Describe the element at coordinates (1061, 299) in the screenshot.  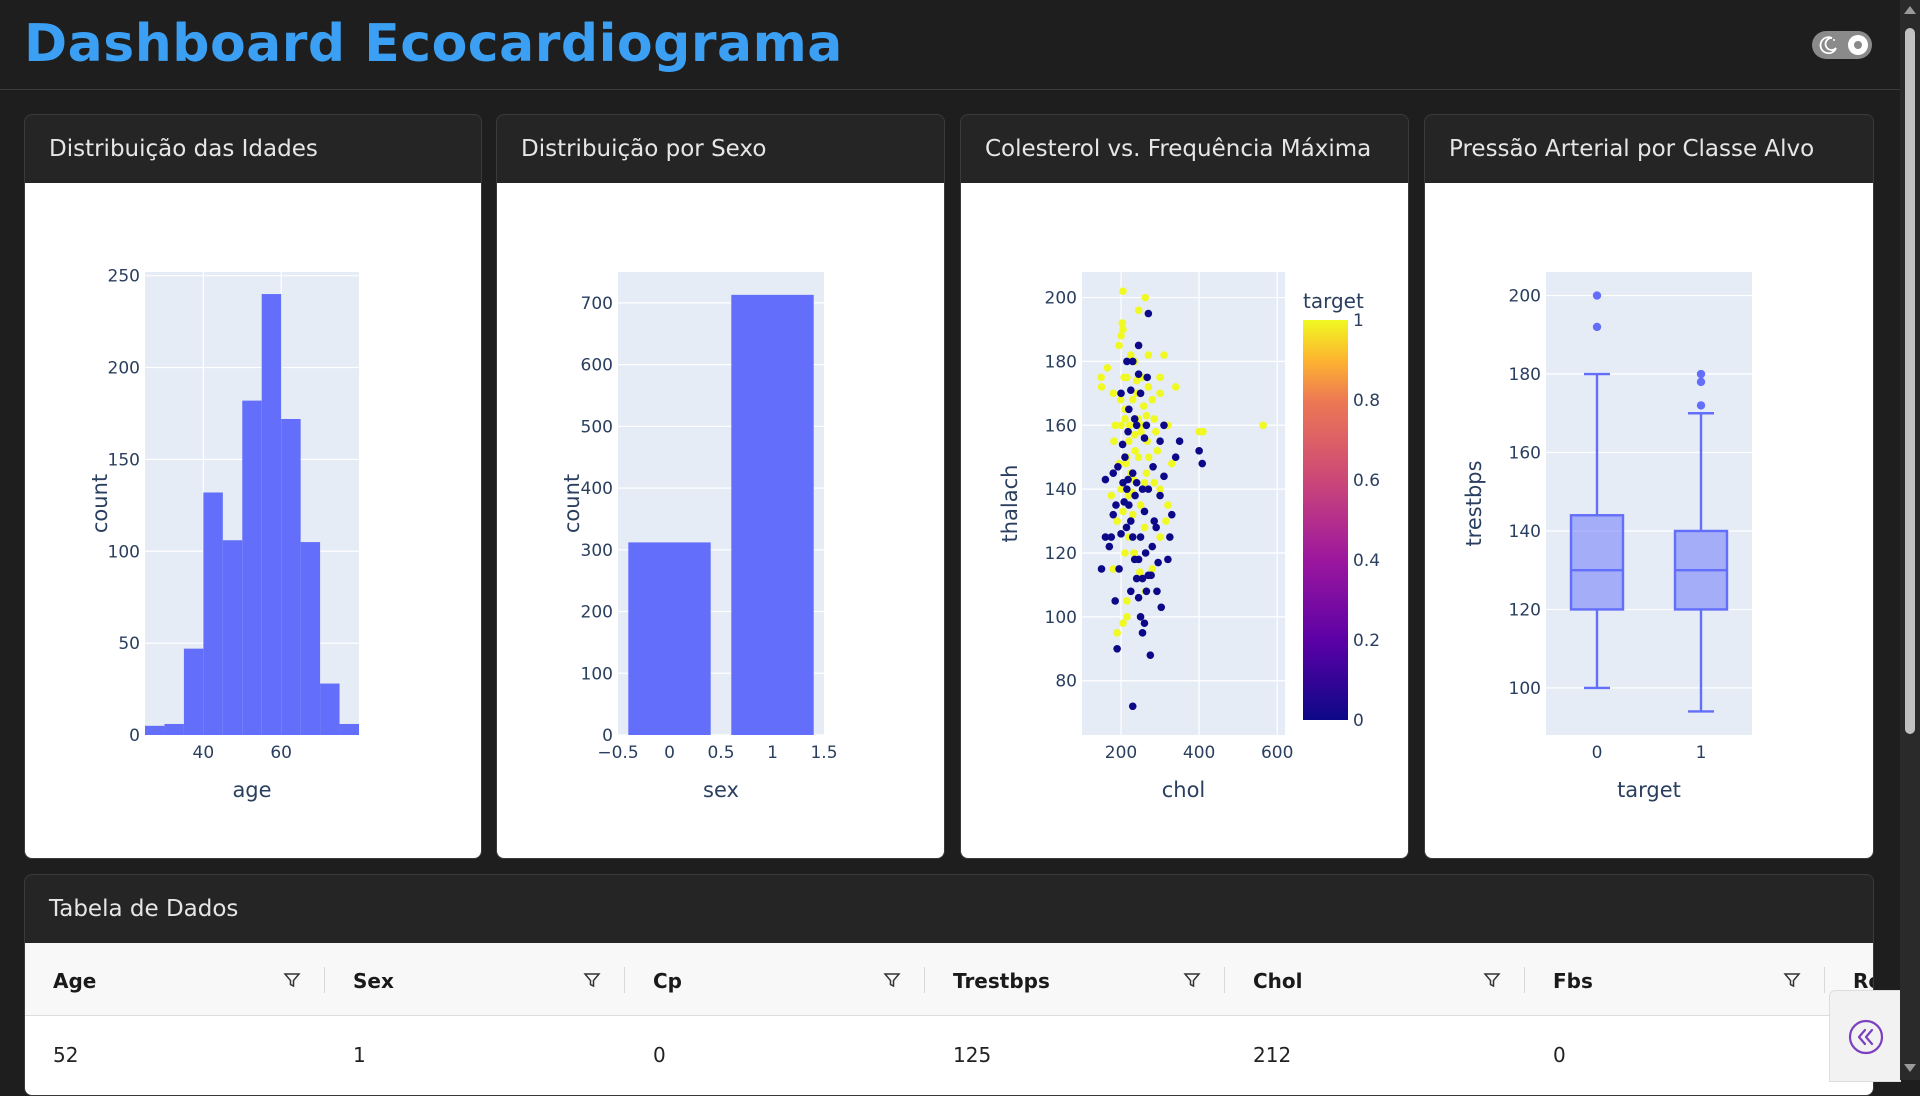
I see `y-tick-label: 200` at that location.